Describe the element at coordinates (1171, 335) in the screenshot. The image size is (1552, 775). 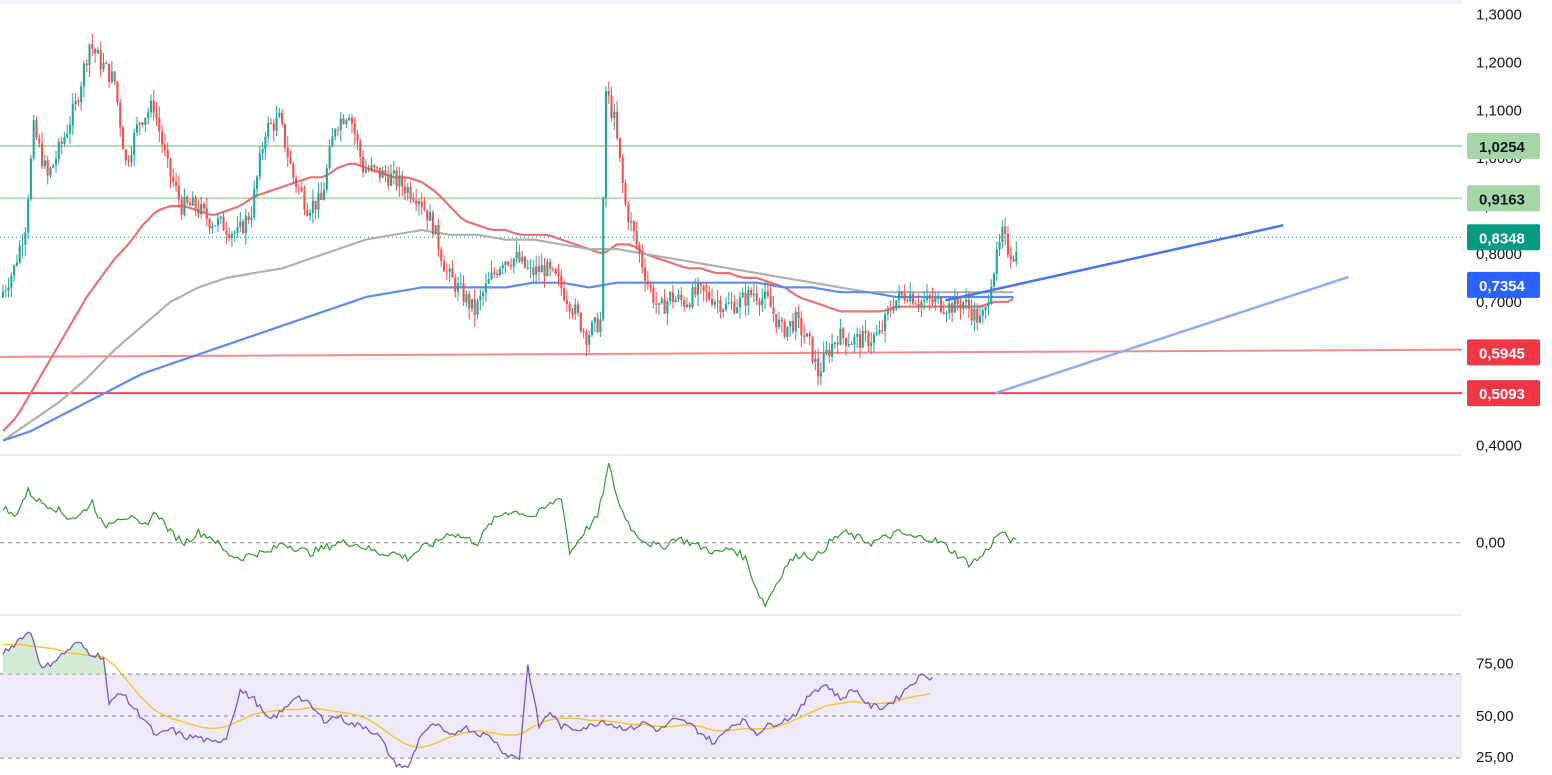
I see `channel-lower-trendline` at that location.